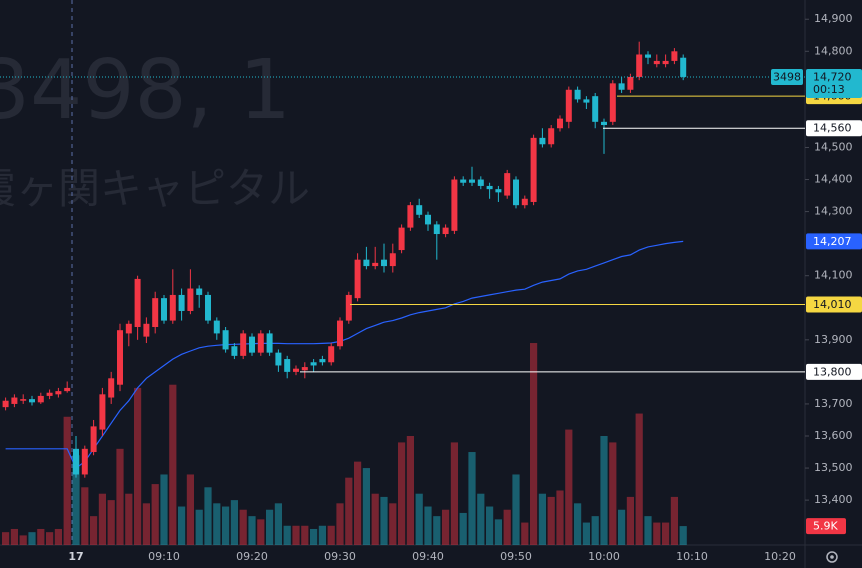 The height and width of the screenshot is (568, 862). I want to click on vwap-label: 14,207, so click(832, 241).